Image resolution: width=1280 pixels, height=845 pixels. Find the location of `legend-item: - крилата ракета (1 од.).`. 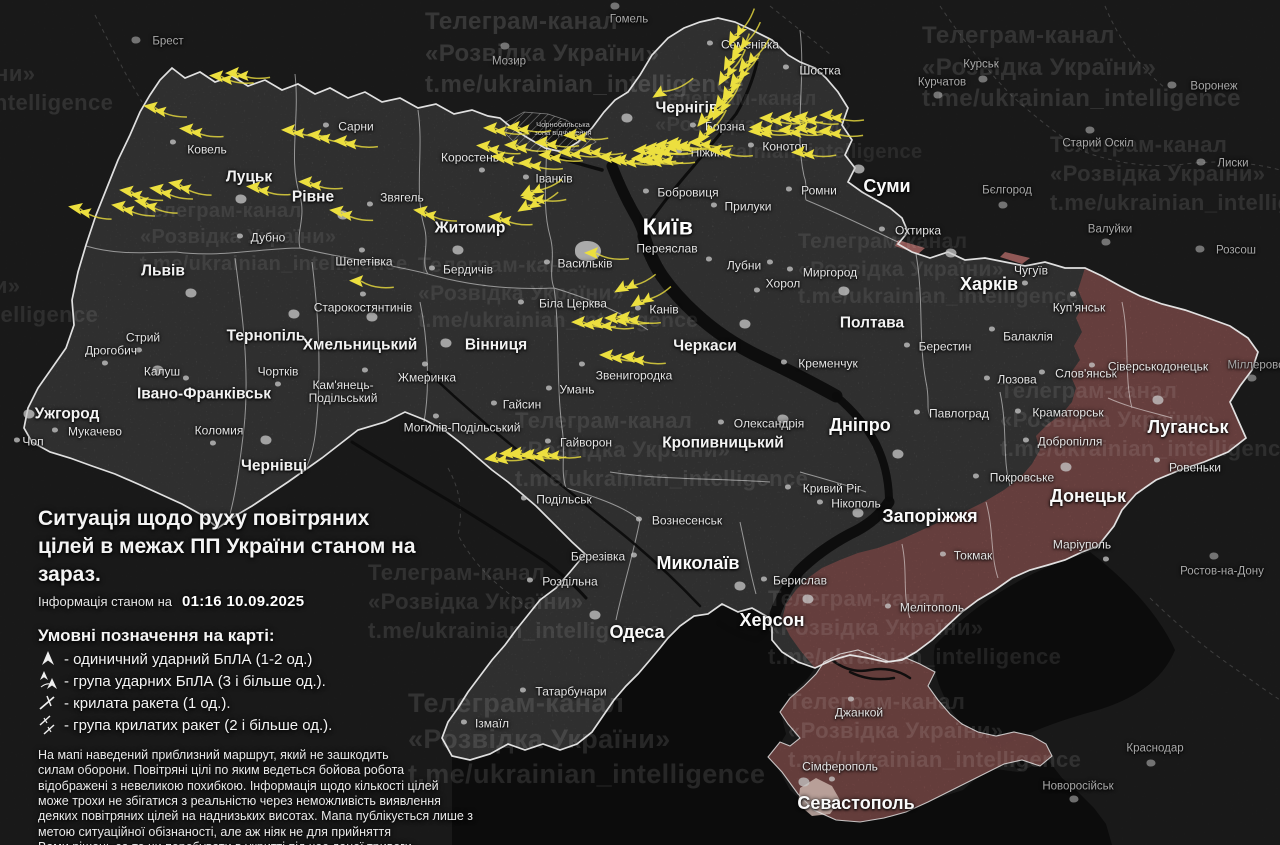

legend-item: - крилата ракета (1 од.). is located at coordinates (258, 703).